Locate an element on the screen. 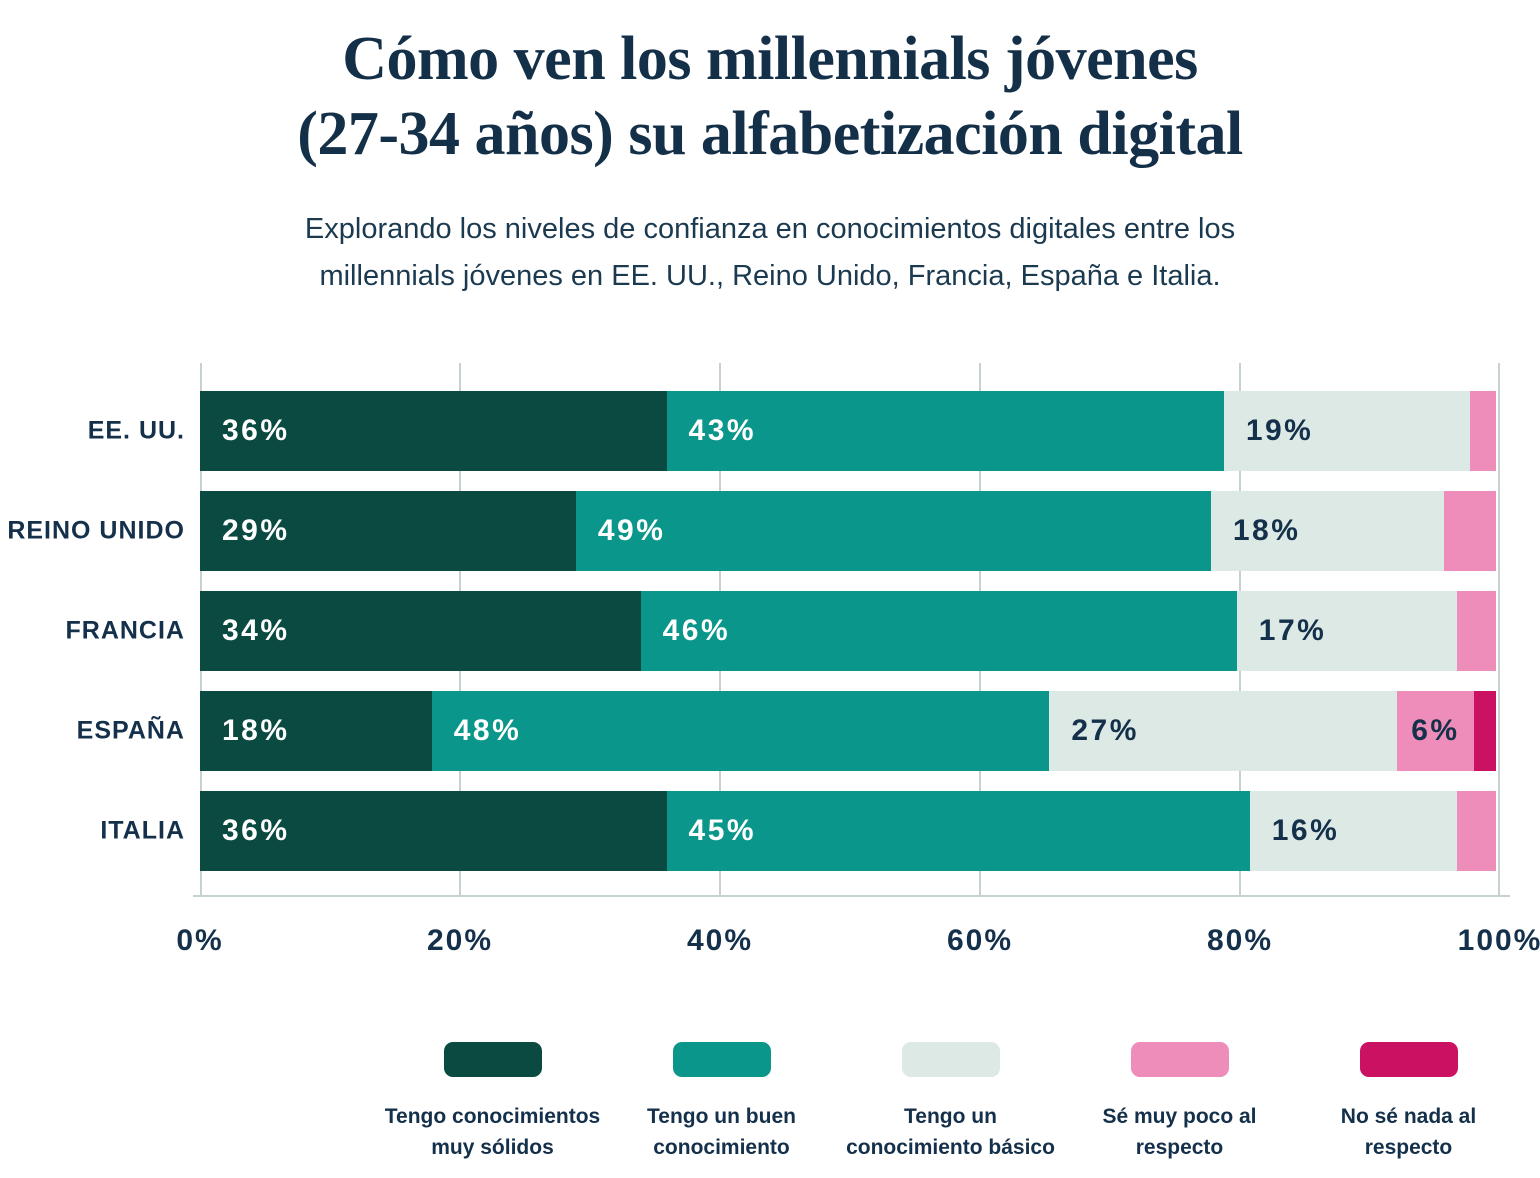 The image size is (1540, 1178). bar-row: ESPAÑA 18% 48% 27% 6% is located at coordinates (786, 730).